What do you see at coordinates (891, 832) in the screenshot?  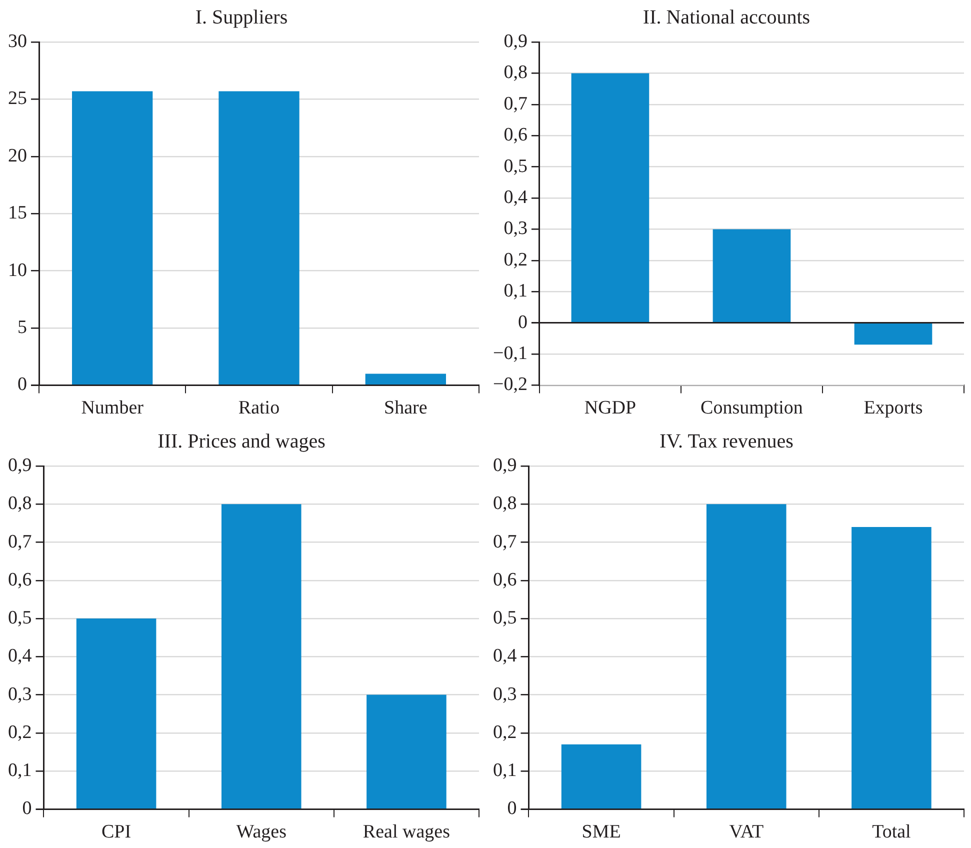 I see `x-tick-label: Total` at bounding box center [891, 832].